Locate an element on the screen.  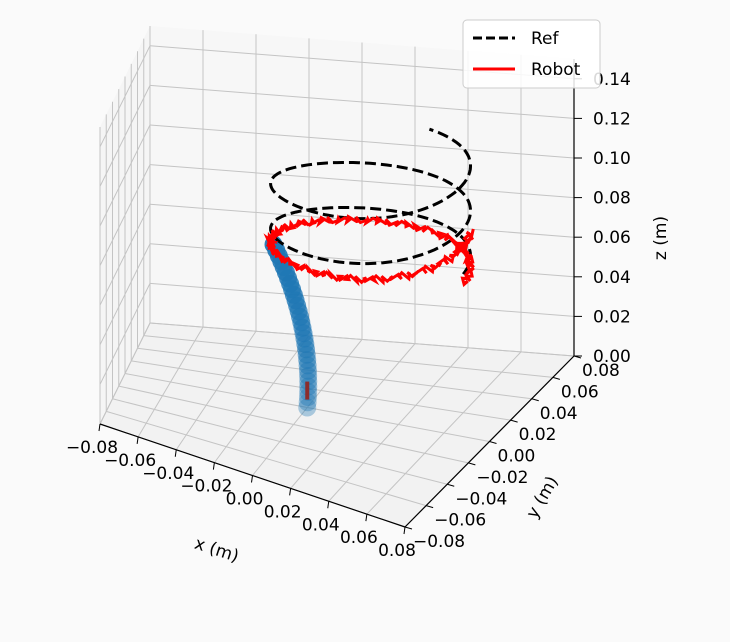
y-tick-label: −0.04 is located at coordinates (481, 499).